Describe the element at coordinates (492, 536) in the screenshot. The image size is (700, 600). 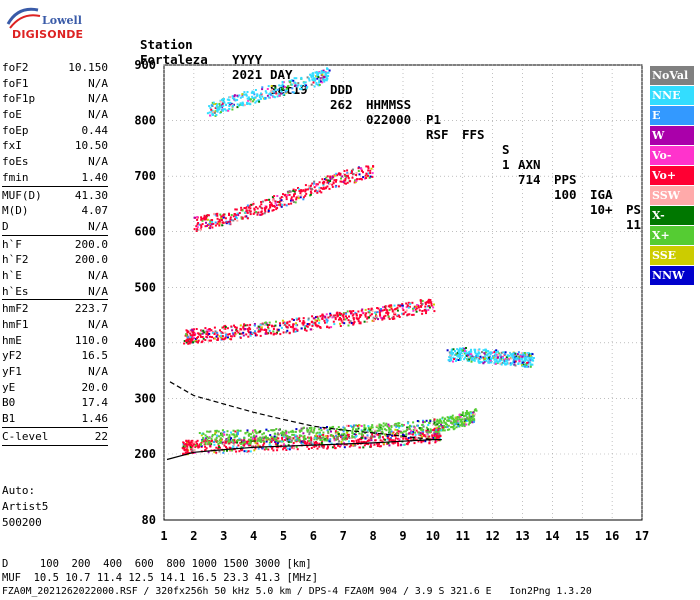
I see `x-tick-label: 12` at that location.